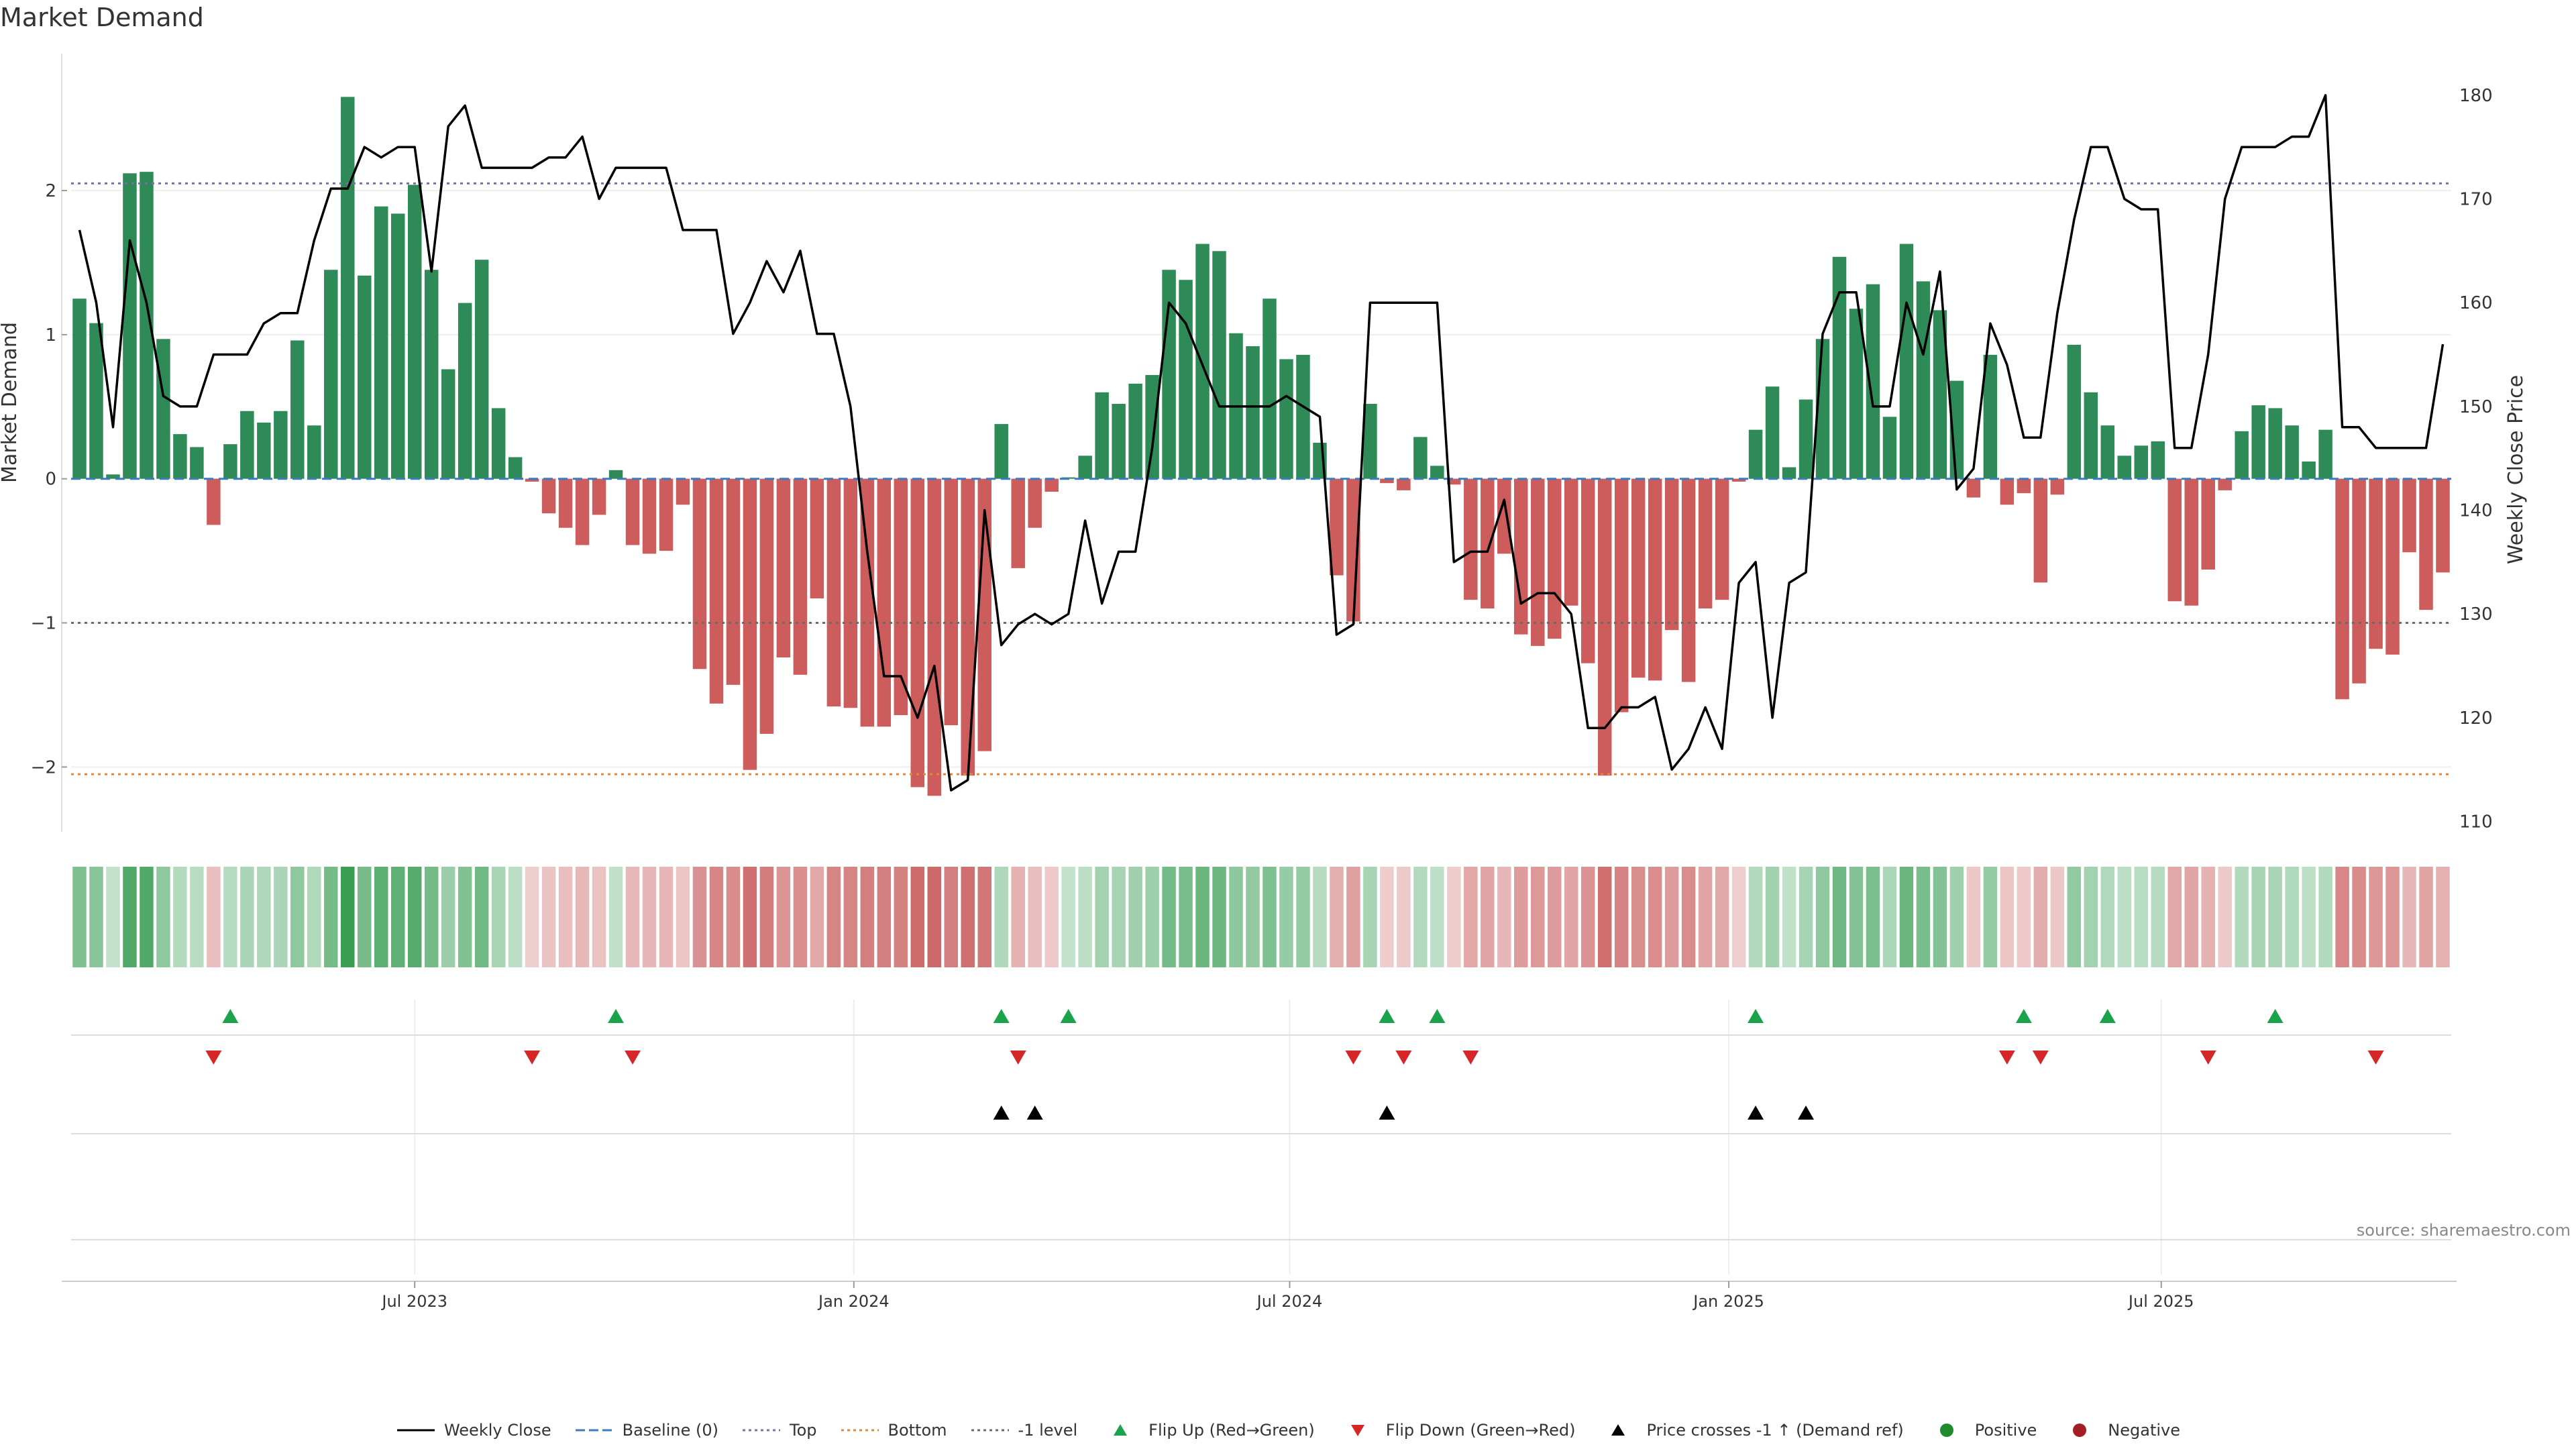 This screenshot has height=1449, width=2576. What do you see at coordinates (50, 335) in the screenshot?
I see `left-tick-label: 1` at bounding box center [50, 335].